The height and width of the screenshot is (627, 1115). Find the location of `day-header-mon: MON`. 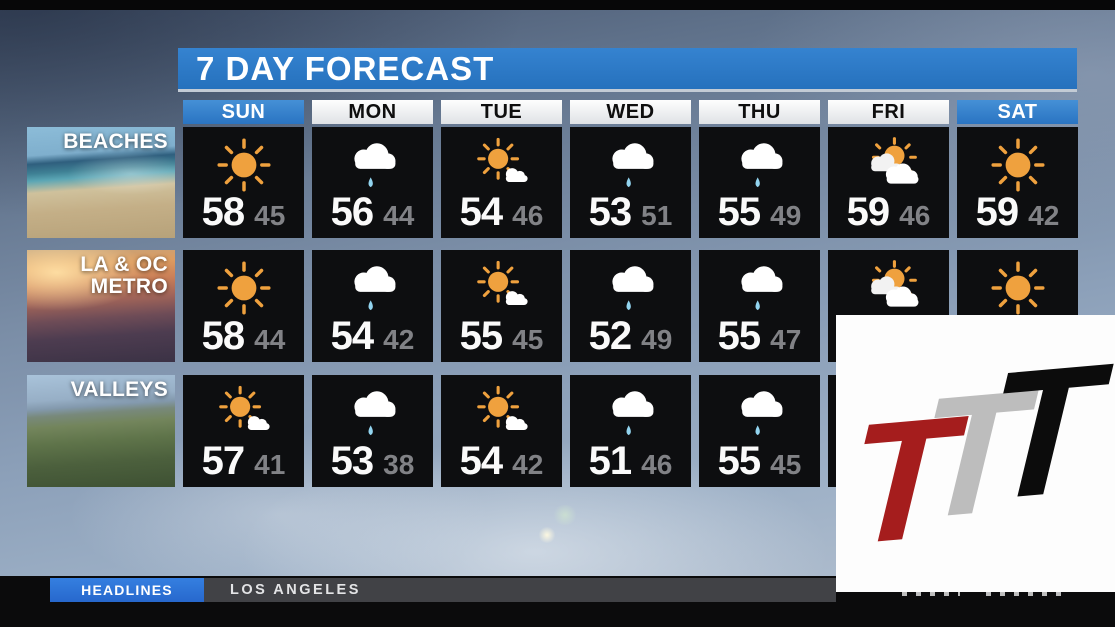

day-header-mon: MON is located at coordinates (372, 112).